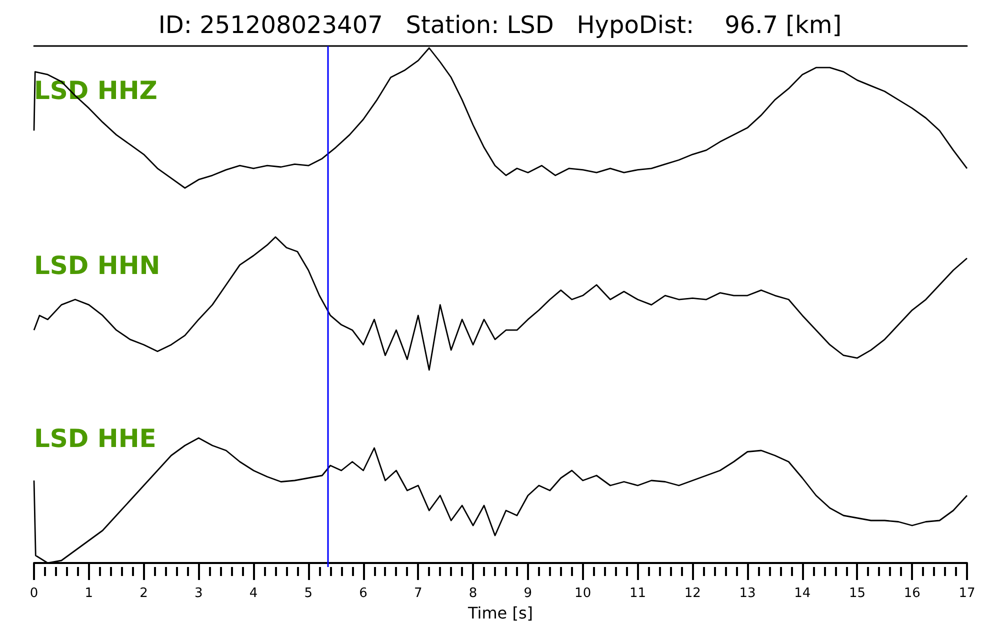 The width and height of the screenshot is (1000, 640). What do you see at coordinates (528, 593) in the screenshot?
I see `x-tick-label: 9` at bounding box center [528, 593].